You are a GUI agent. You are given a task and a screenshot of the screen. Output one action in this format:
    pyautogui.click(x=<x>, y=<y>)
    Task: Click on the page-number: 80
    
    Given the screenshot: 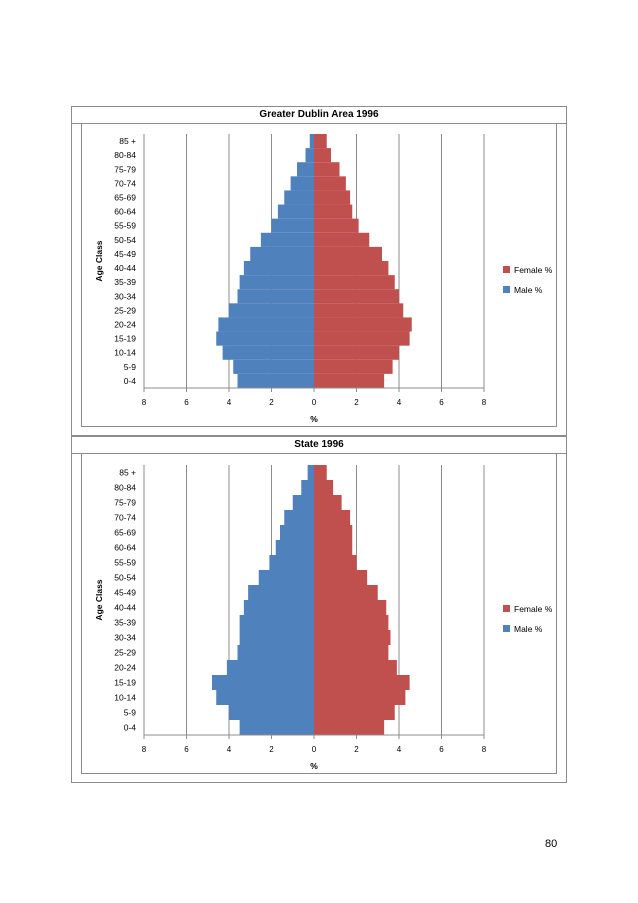 What is the action you would take?
    pyautogui.click(x=551, y=844)
    